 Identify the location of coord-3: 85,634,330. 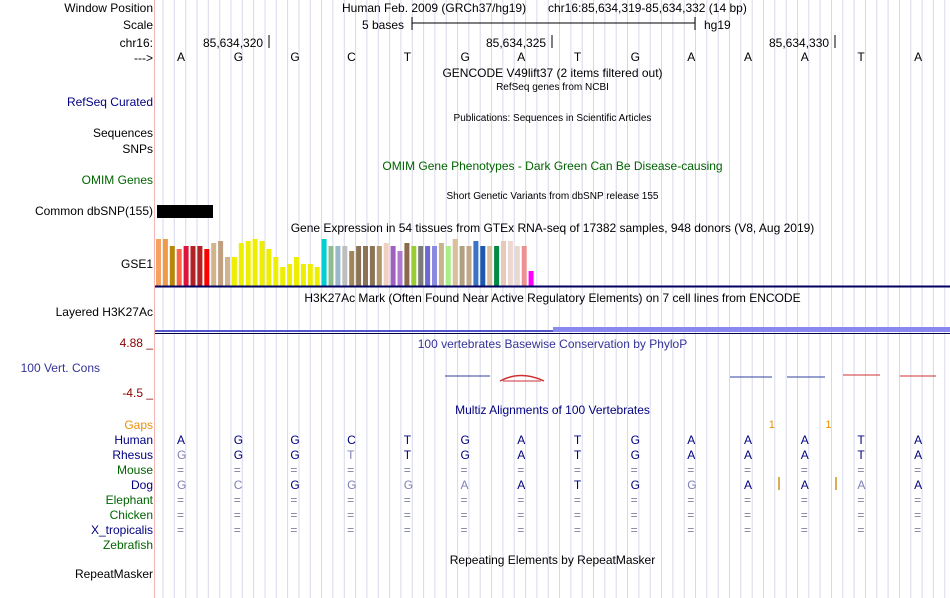
(799, 43).